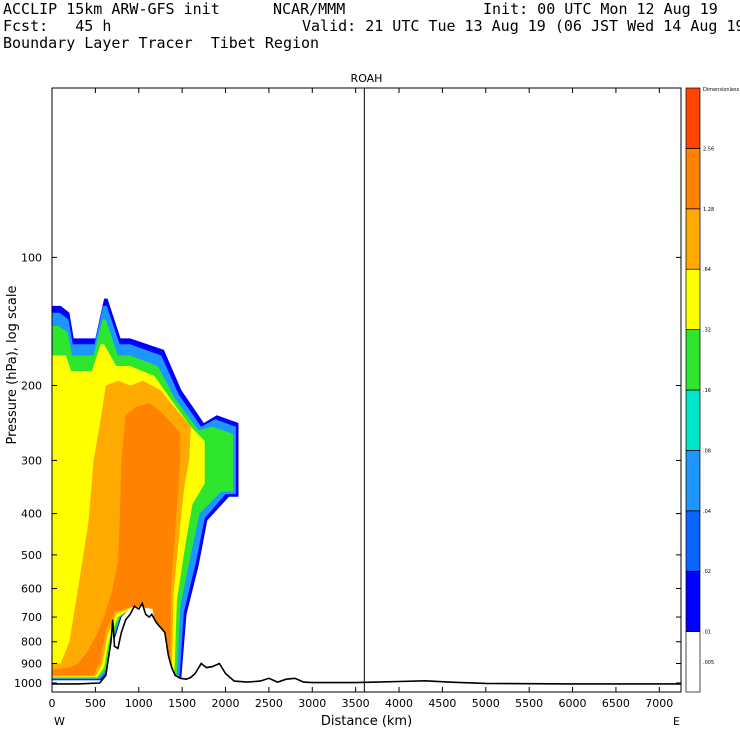 The width and height of the screenshot is (740, 740). I want to click on x-tick-label: 6500, so click(616, 703).